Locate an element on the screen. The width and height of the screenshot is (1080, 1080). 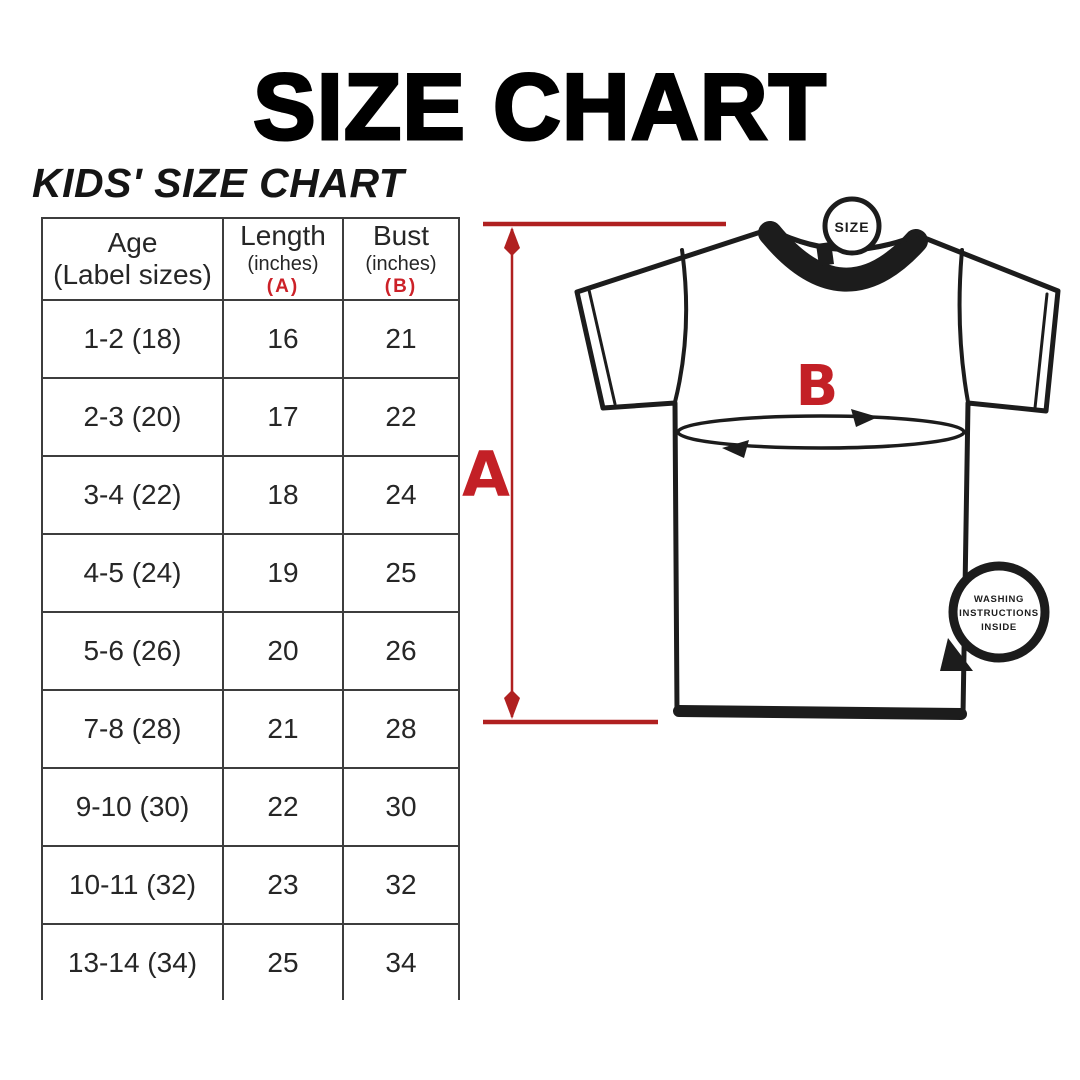
dimension-a-group is located at coordinates (604, 473).